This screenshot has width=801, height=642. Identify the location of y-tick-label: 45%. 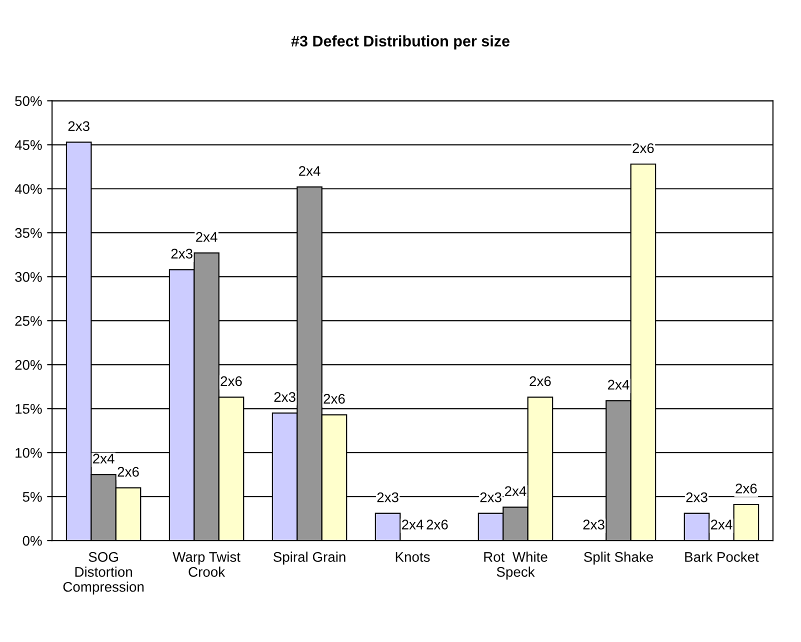
(28, 145).